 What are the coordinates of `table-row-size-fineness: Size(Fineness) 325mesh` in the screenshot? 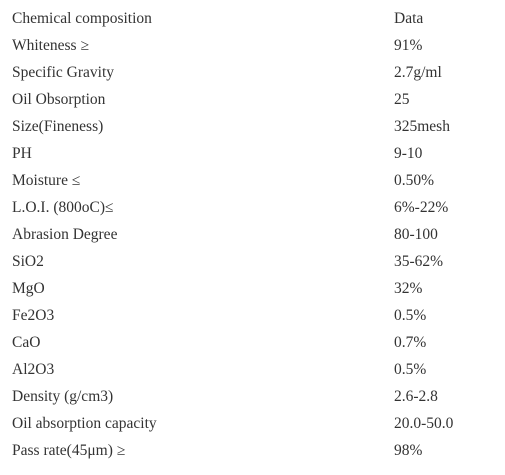 It's located at (252, 126).